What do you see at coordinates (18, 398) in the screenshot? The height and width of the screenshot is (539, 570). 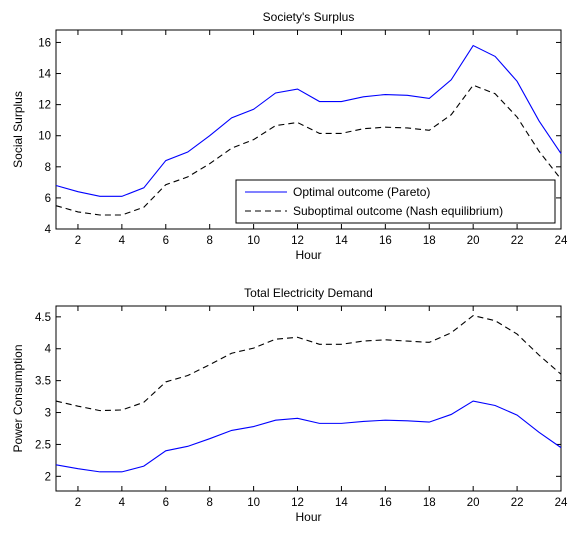 I see `y-axis-label: Power Consumption` at bounding box center [18, 398].